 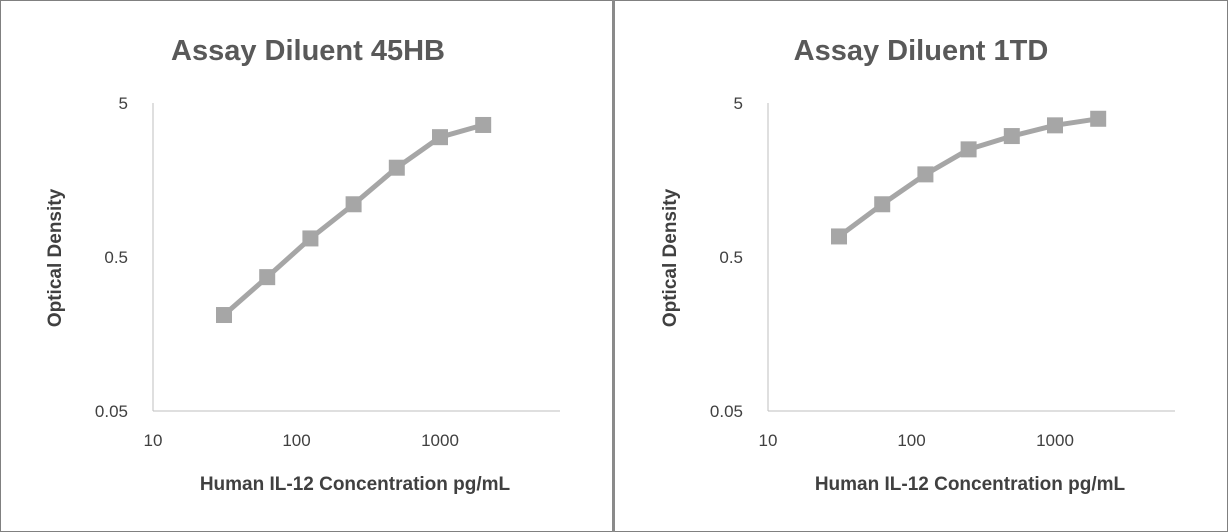 What do you see at coordinates (921, 51) in the screenshot?
I see `chart-title: Assay Diluent 1TD` at bounding box center [921, 51].